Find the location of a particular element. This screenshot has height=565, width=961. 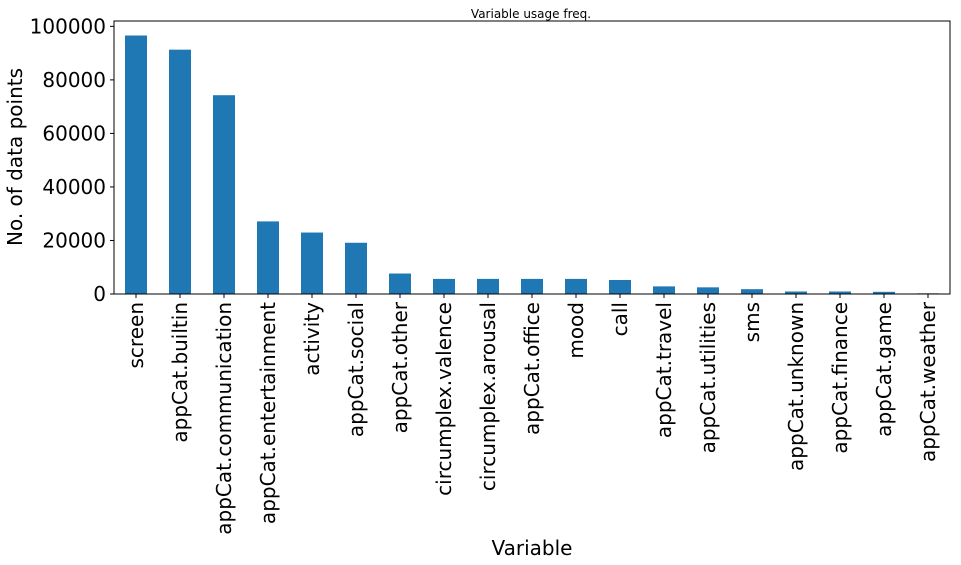

x-tick-label: appCat.other is located at coordinates (400, 367).